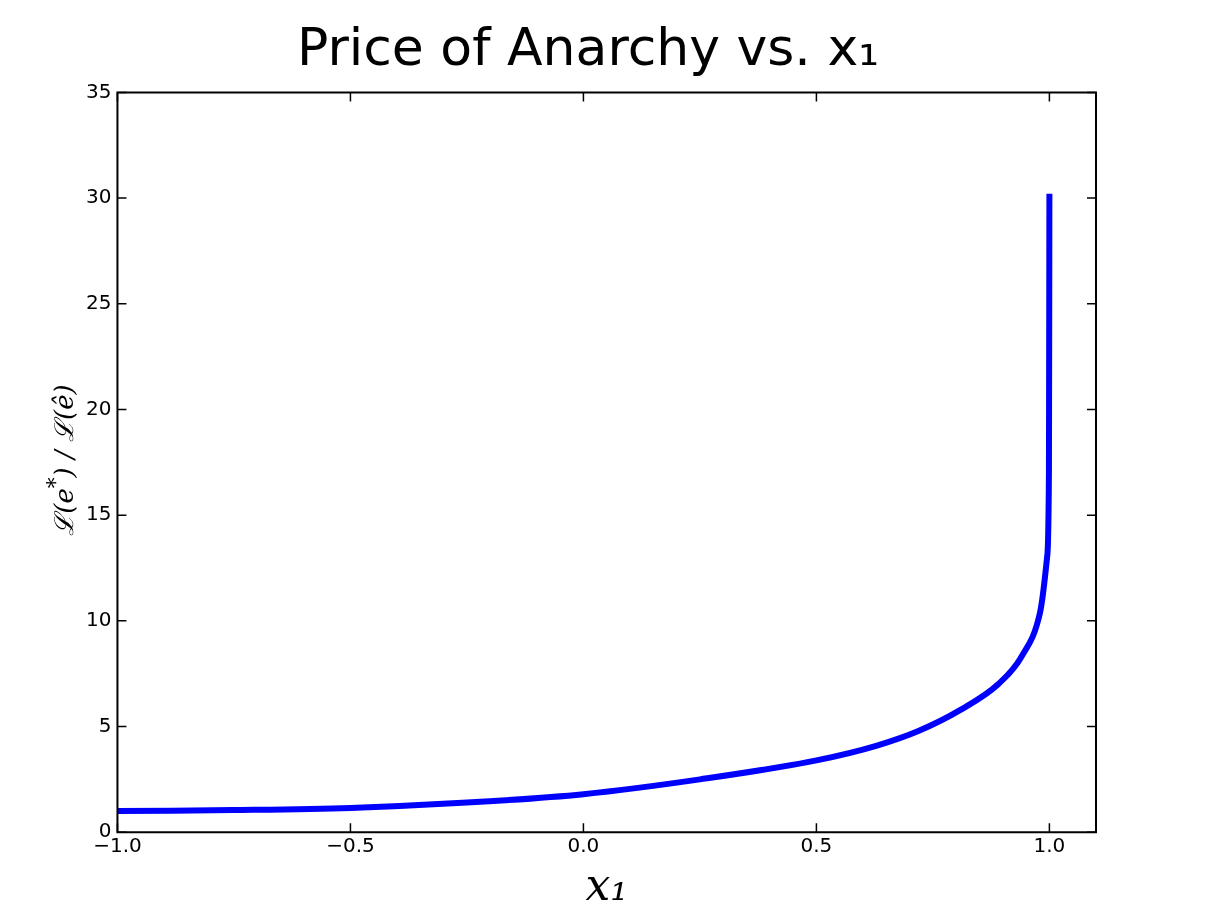 The height and width of the screenshot is (919, 1219). Describe the element at coordinates (105, 724) in the screenshot. I see `y-tick-label: 5` at that location.